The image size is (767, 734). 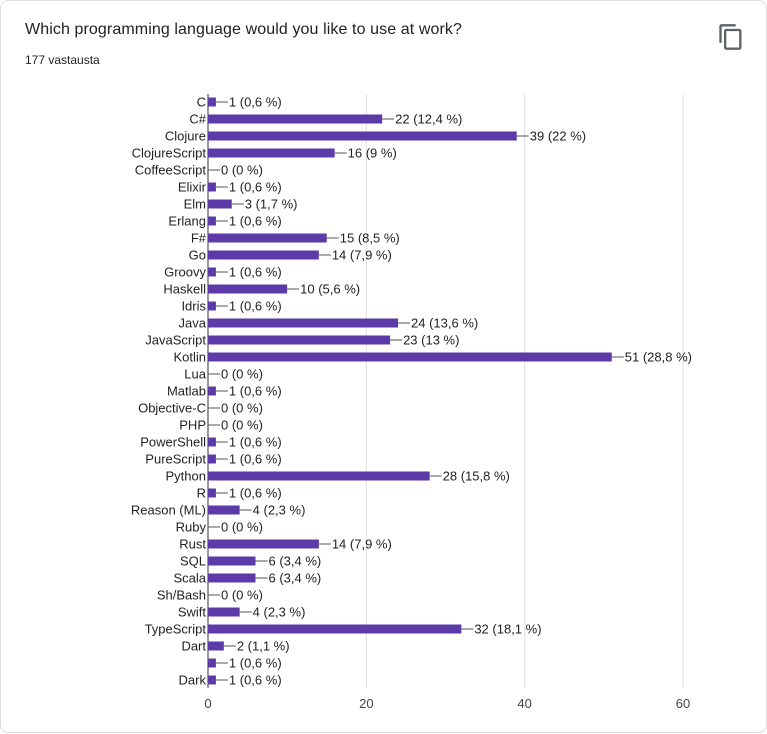 I want to click on copy-chart-button, so click(x=731, y=37).